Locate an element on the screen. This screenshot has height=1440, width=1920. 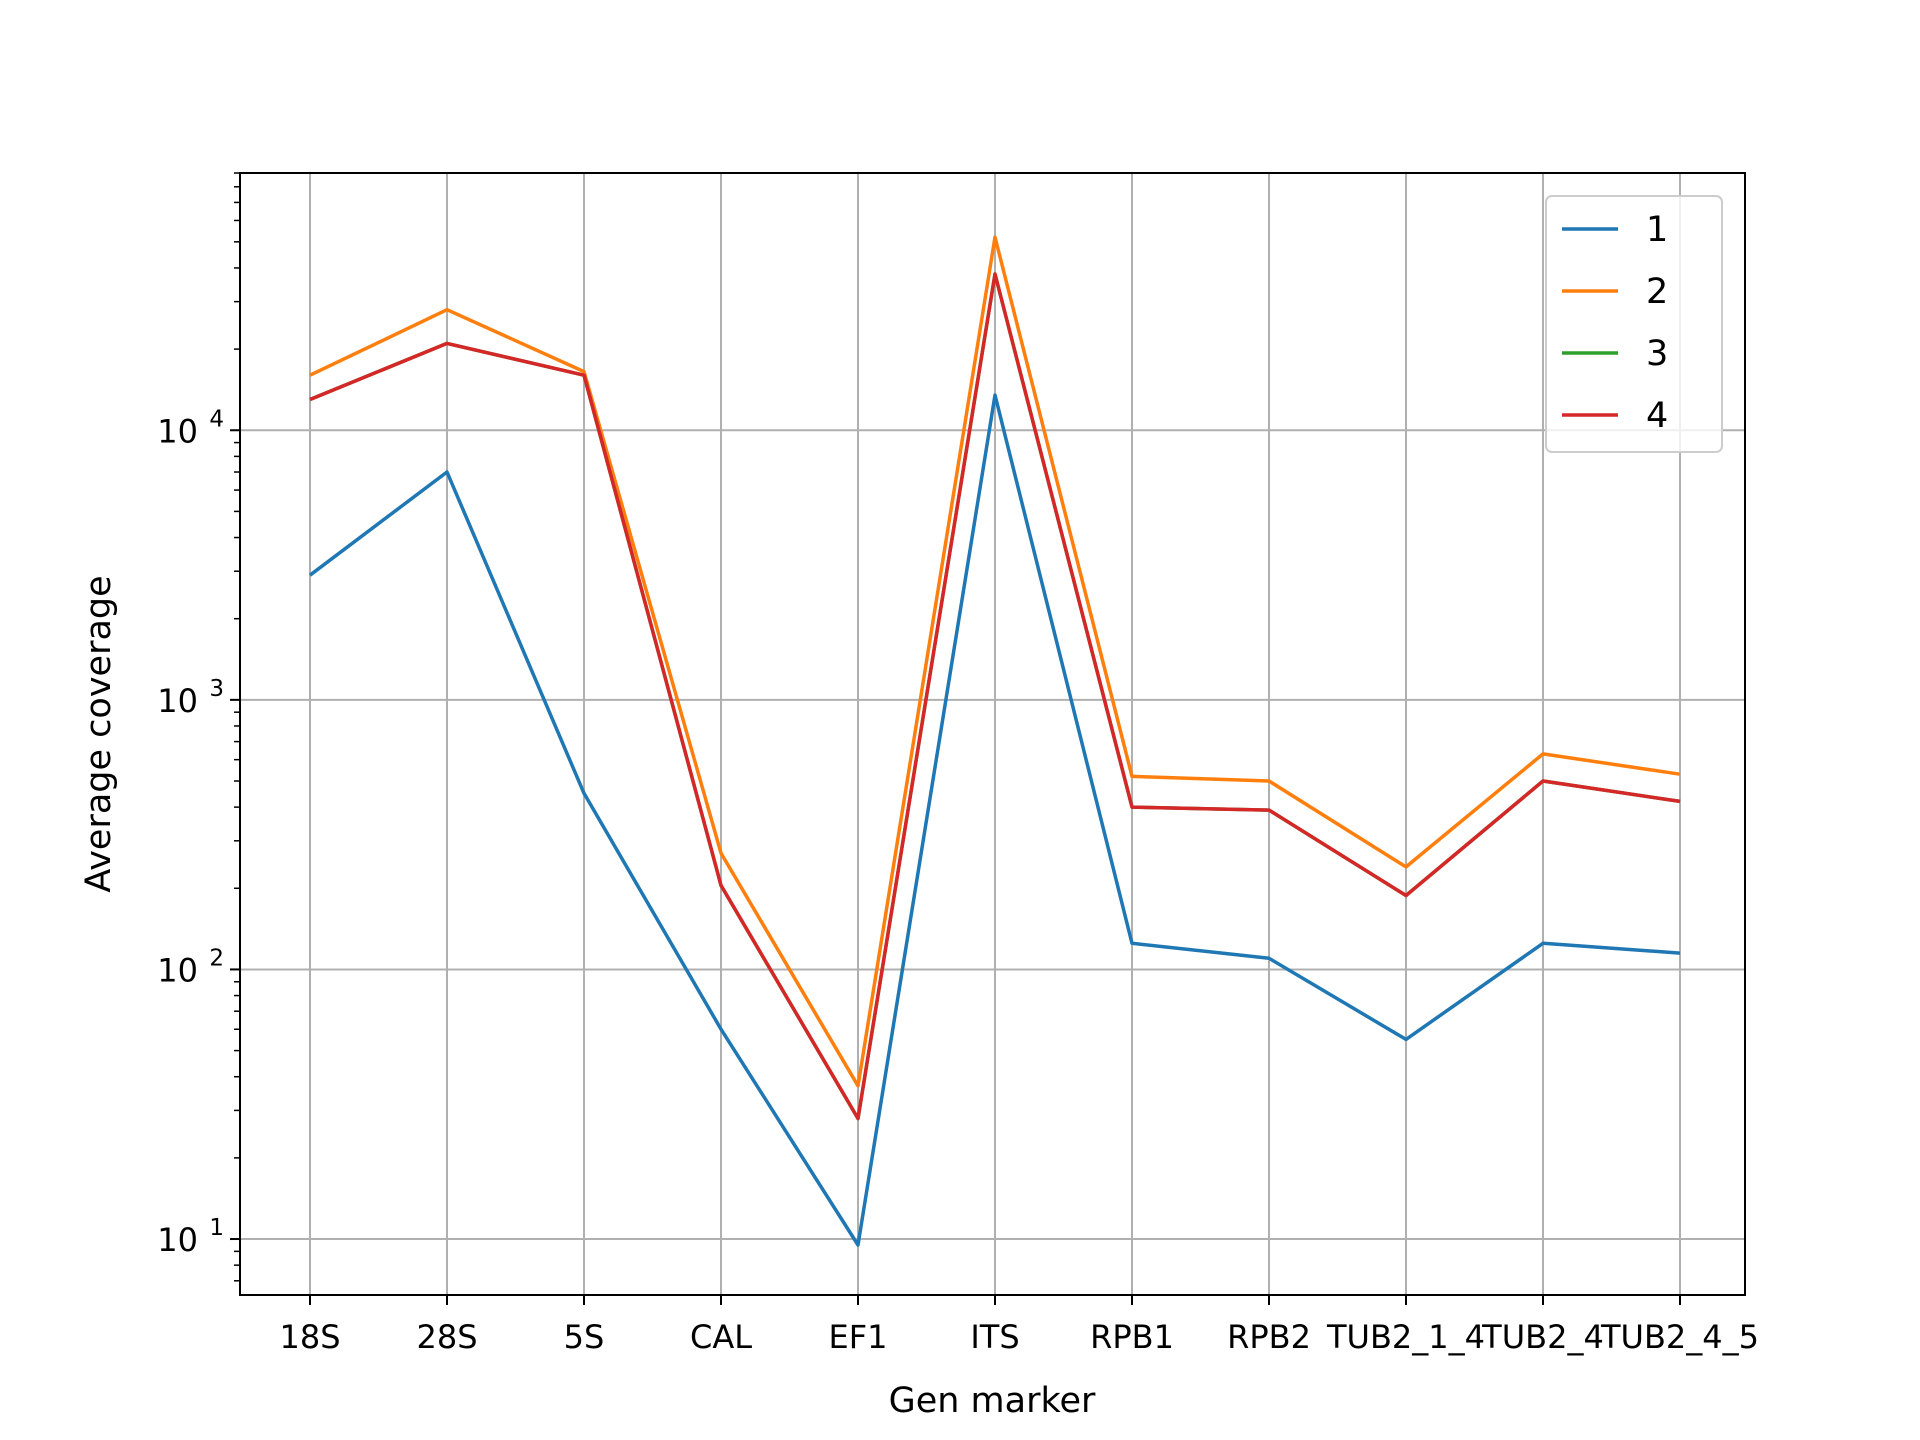
legend-box is located at coordinates (1634, 324).